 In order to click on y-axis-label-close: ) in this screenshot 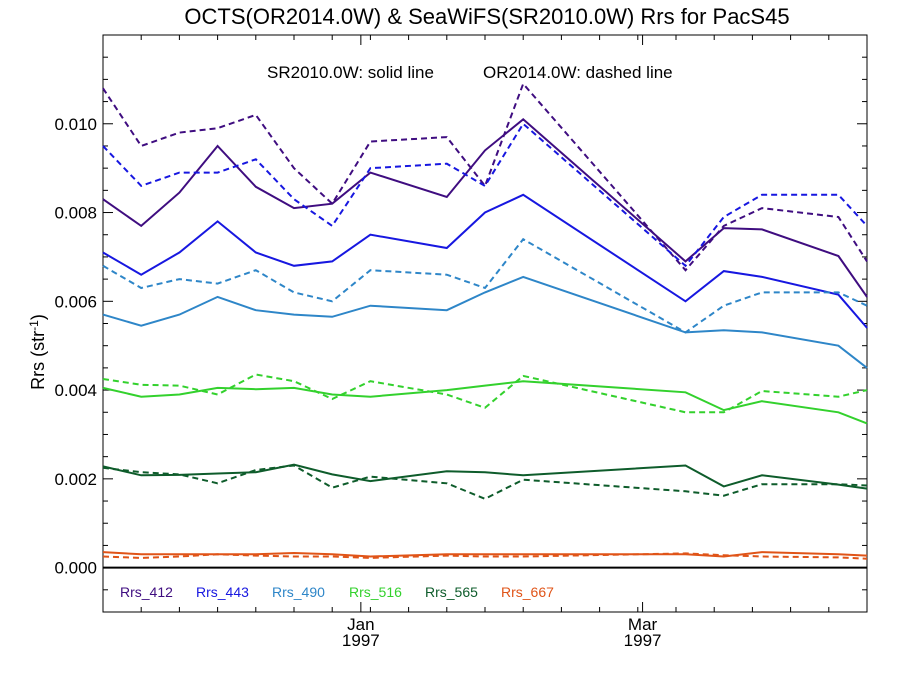, I will do `click(38, 317)`.